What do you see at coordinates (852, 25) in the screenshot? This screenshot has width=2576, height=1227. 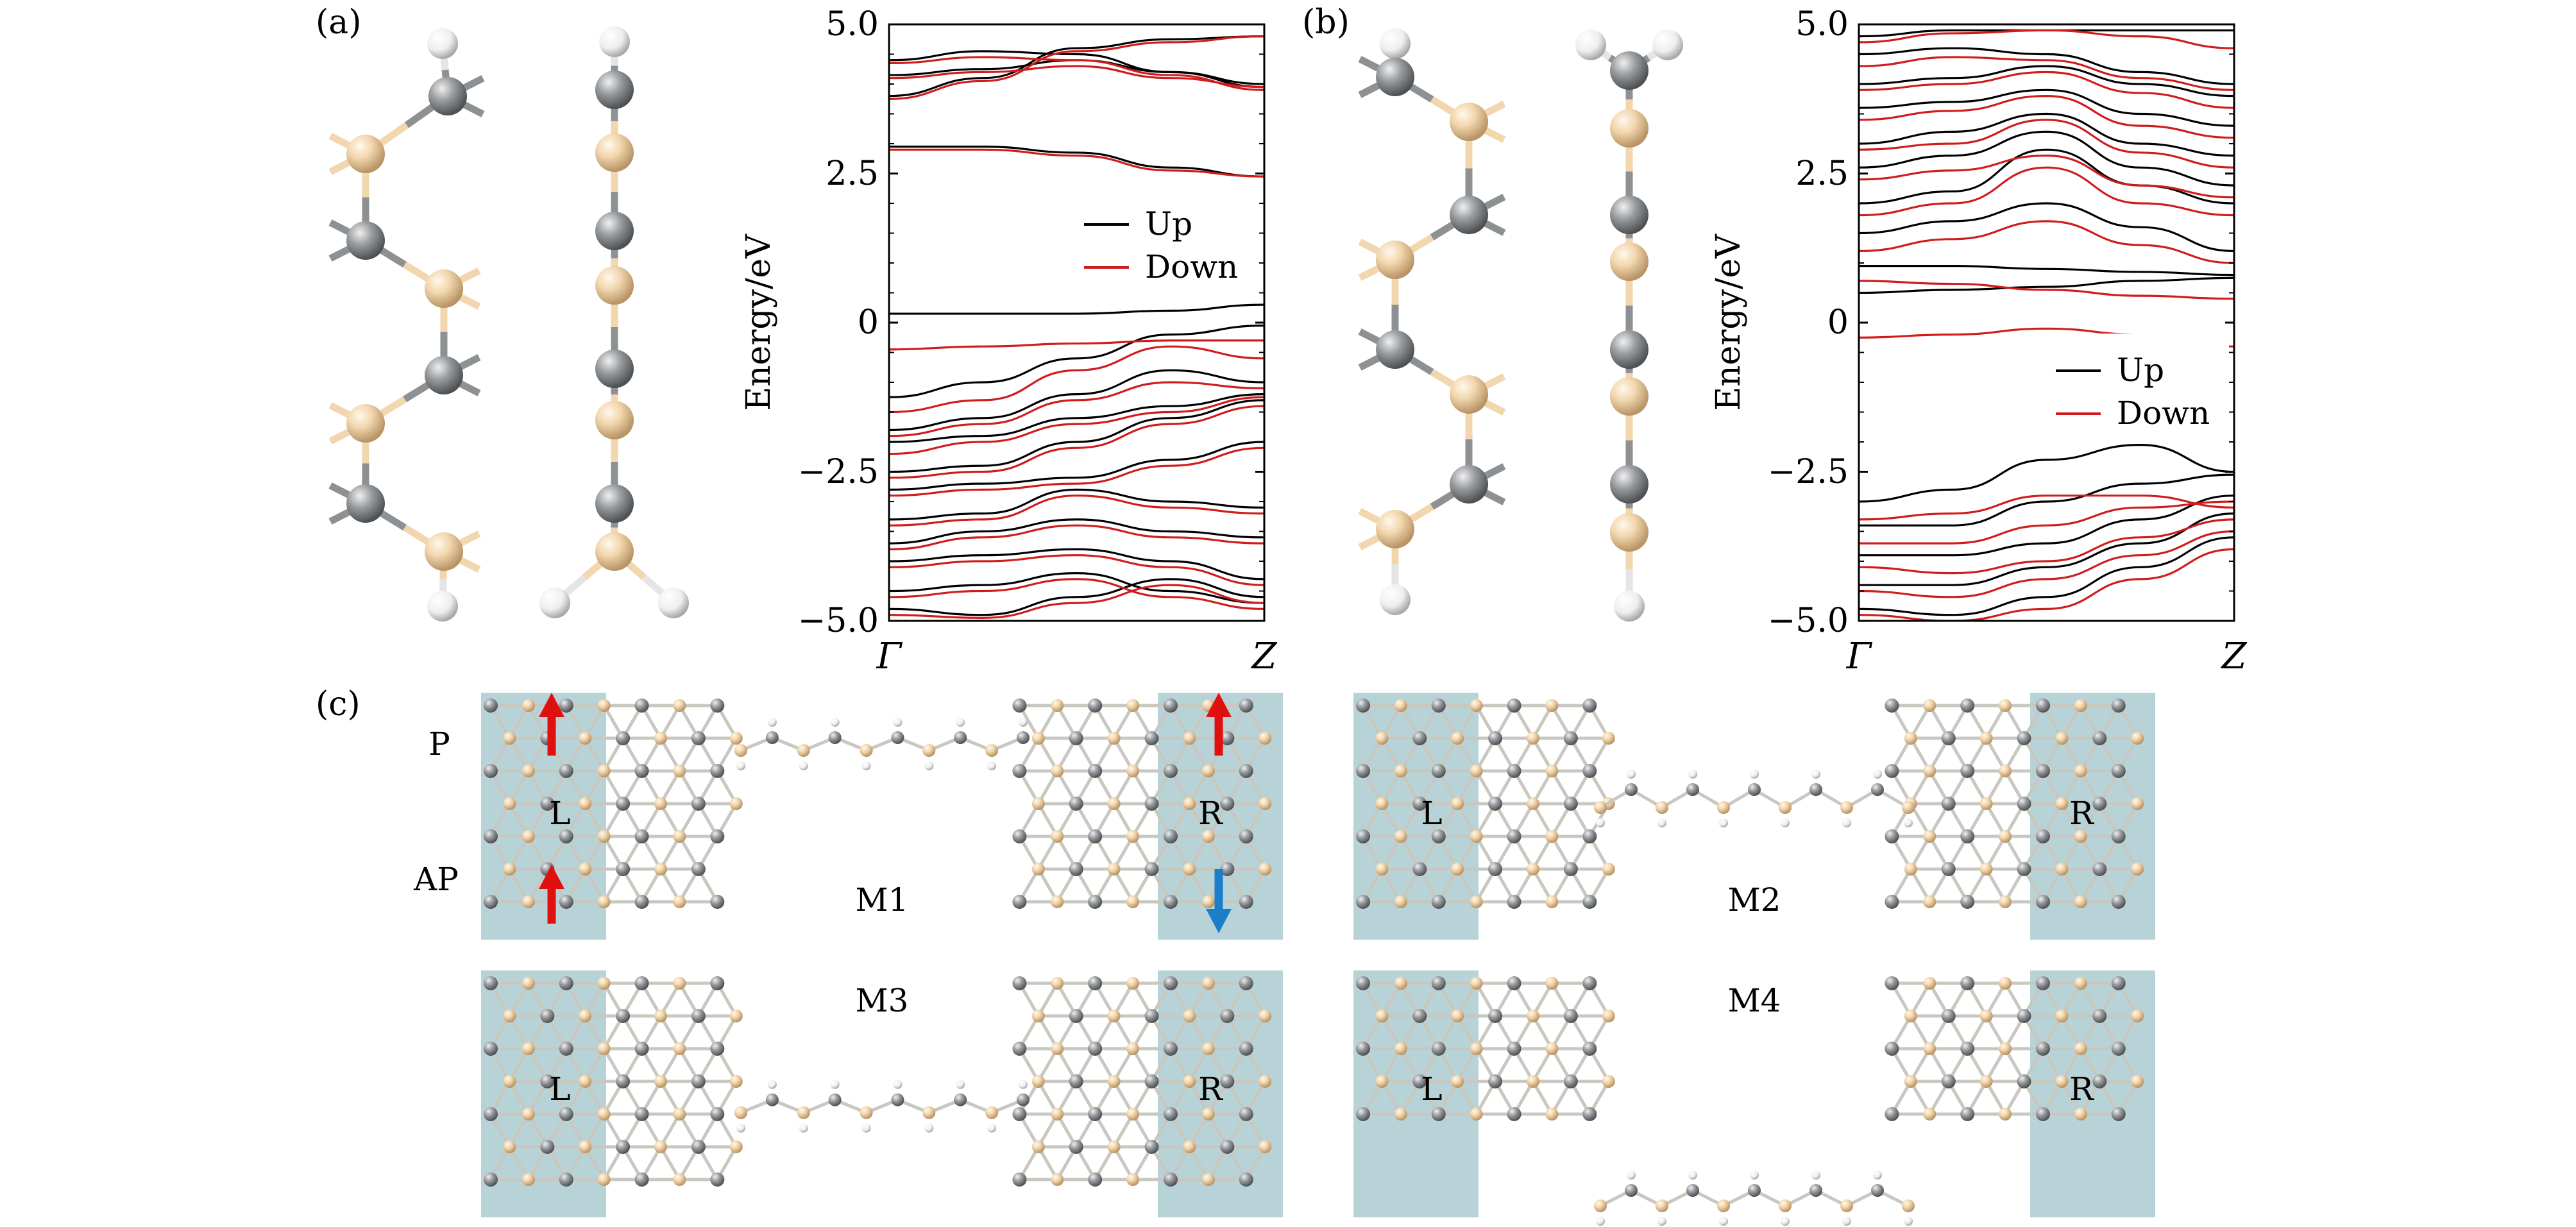 I see `chart-a-ytick-5: 5.0` at bounding box center [852, 25].